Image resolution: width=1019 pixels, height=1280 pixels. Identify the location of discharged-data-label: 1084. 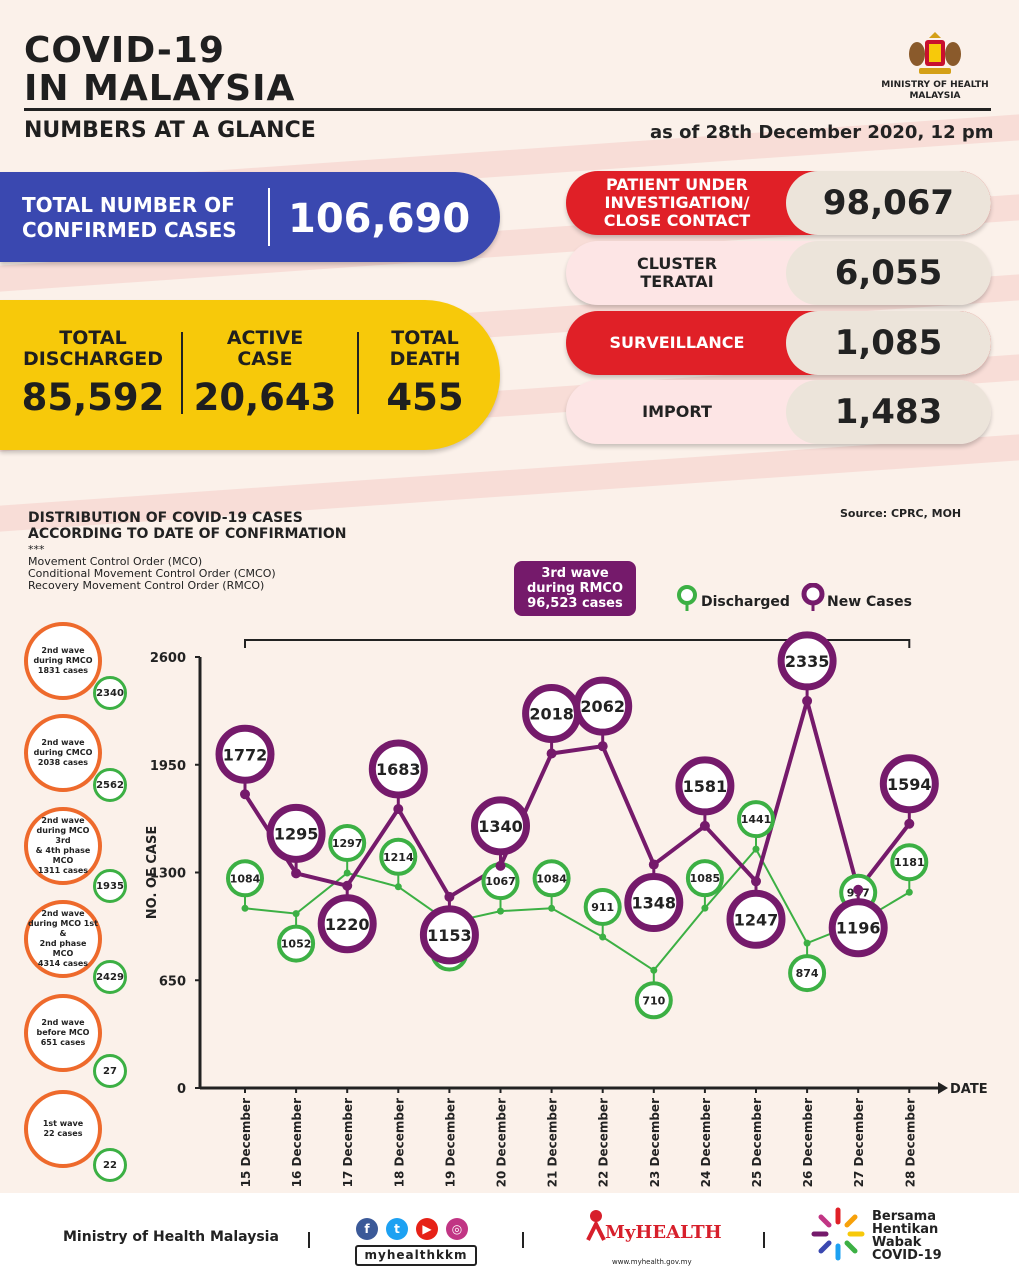
(245, 878).